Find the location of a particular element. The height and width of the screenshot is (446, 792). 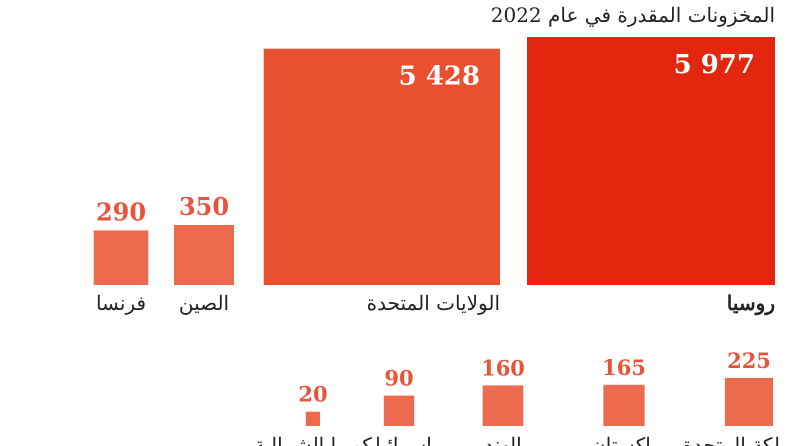

category-label-france: فرنسا is located at coordinates (121, 303).